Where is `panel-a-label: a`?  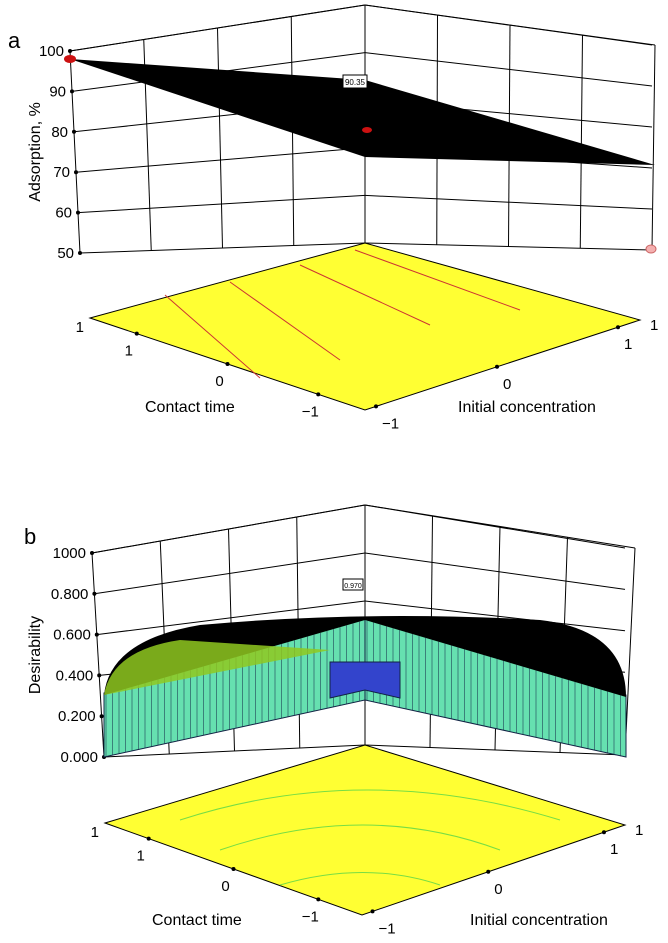
panel-a-label: a is located at coordinates (14, 40).